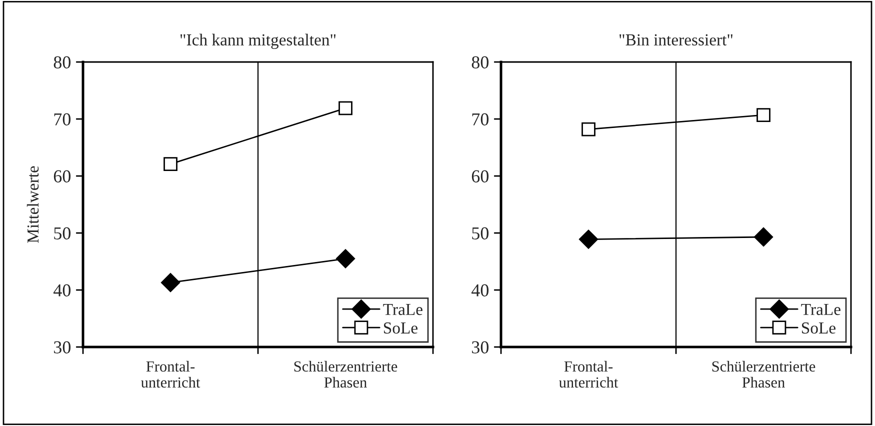 Image resolution: width=875 pixels, height=426 pixels. I want to click on chart-title: "Ich kann mitgestalten", so click(258, 41).